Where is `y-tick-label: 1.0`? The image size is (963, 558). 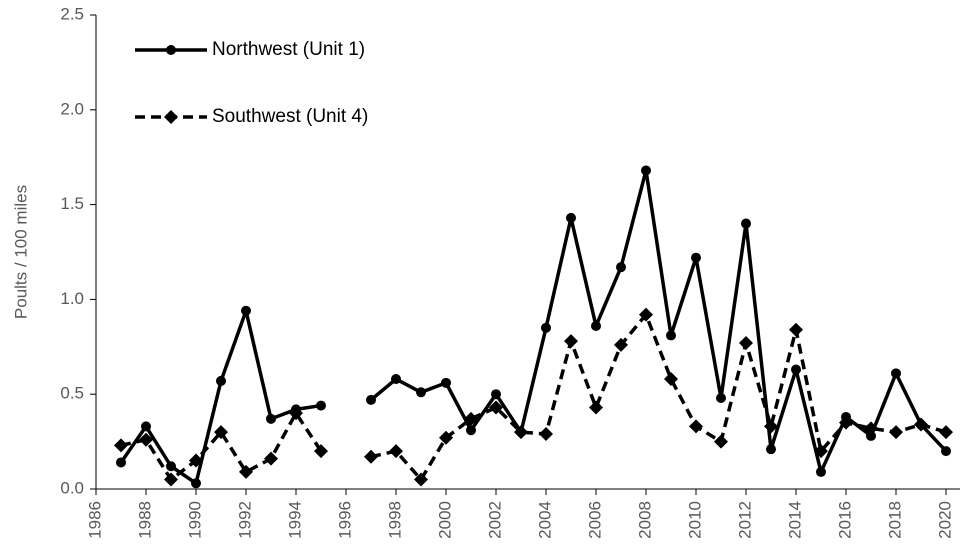
y-tick-label: 1.0 is located at coordinates (72, 298).